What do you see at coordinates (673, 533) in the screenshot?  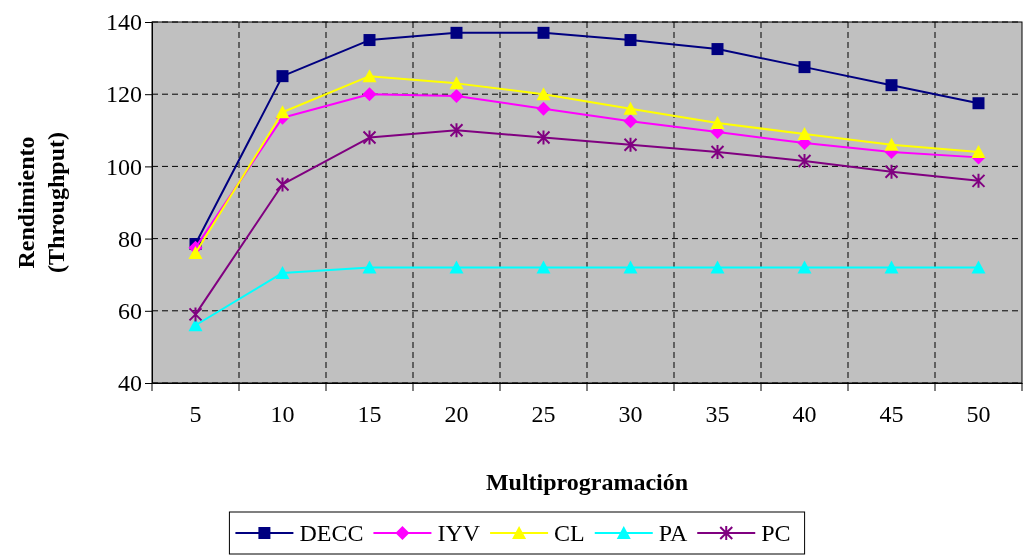 I see `legend-label: PA` at bounding box center [673, 533].